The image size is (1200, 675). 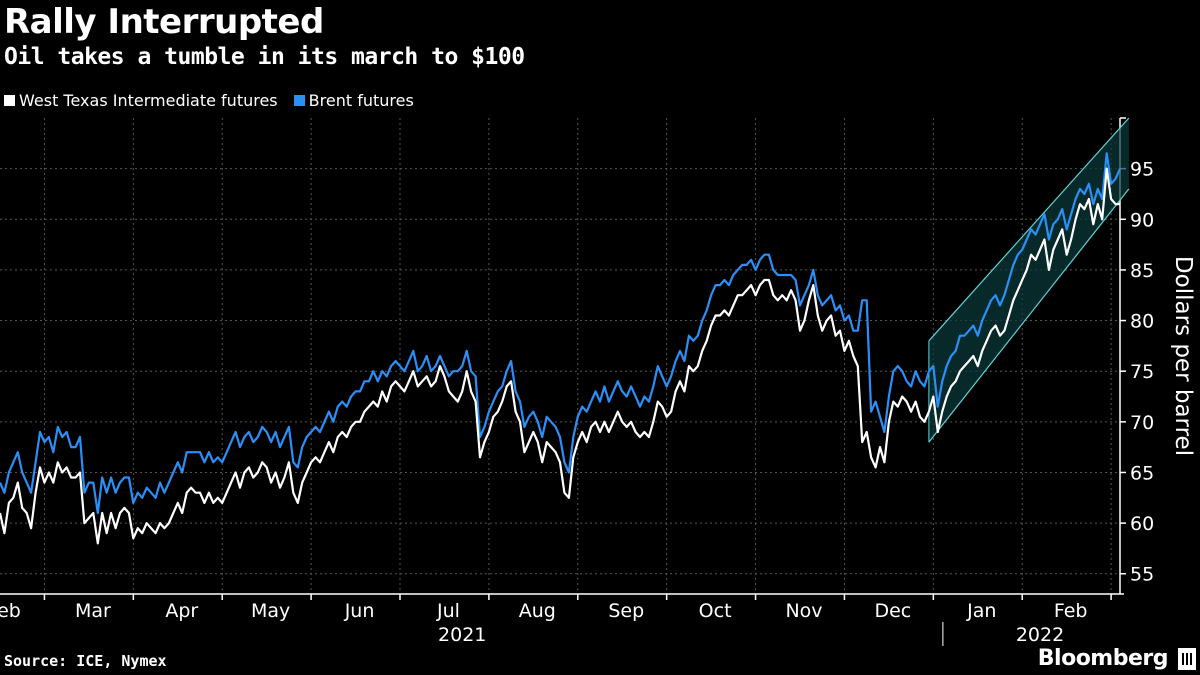 What do you see at coordinates (448, 611) in the screenshot?
I see `x-tick-label: Jul` at bounding box center [448, 611].